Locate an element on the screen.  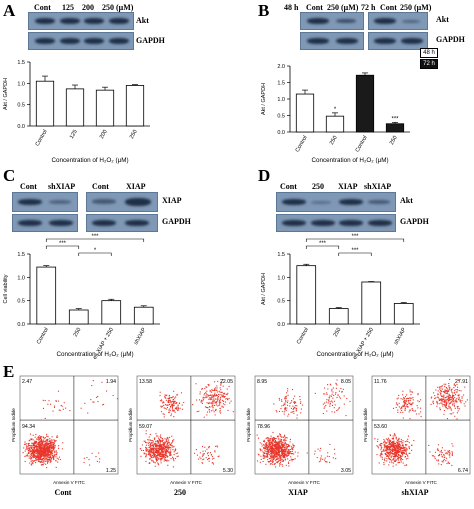
bar is located at coordinates (403, 314).